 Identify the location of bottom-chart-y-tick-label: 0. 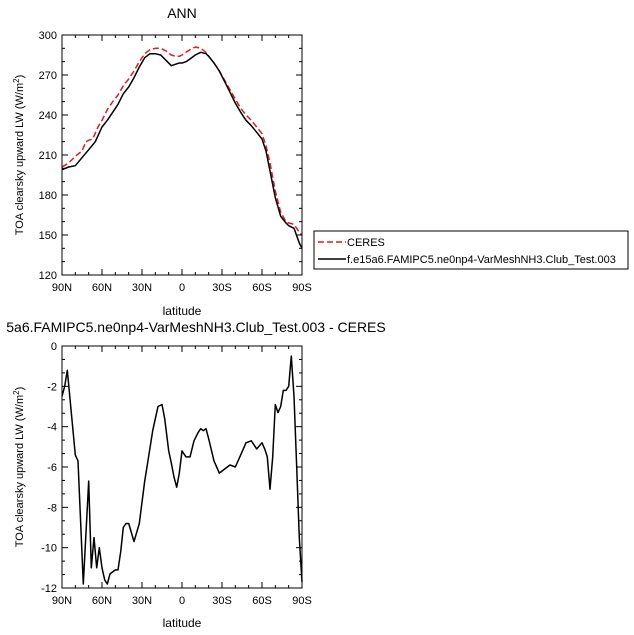
(54, 347).